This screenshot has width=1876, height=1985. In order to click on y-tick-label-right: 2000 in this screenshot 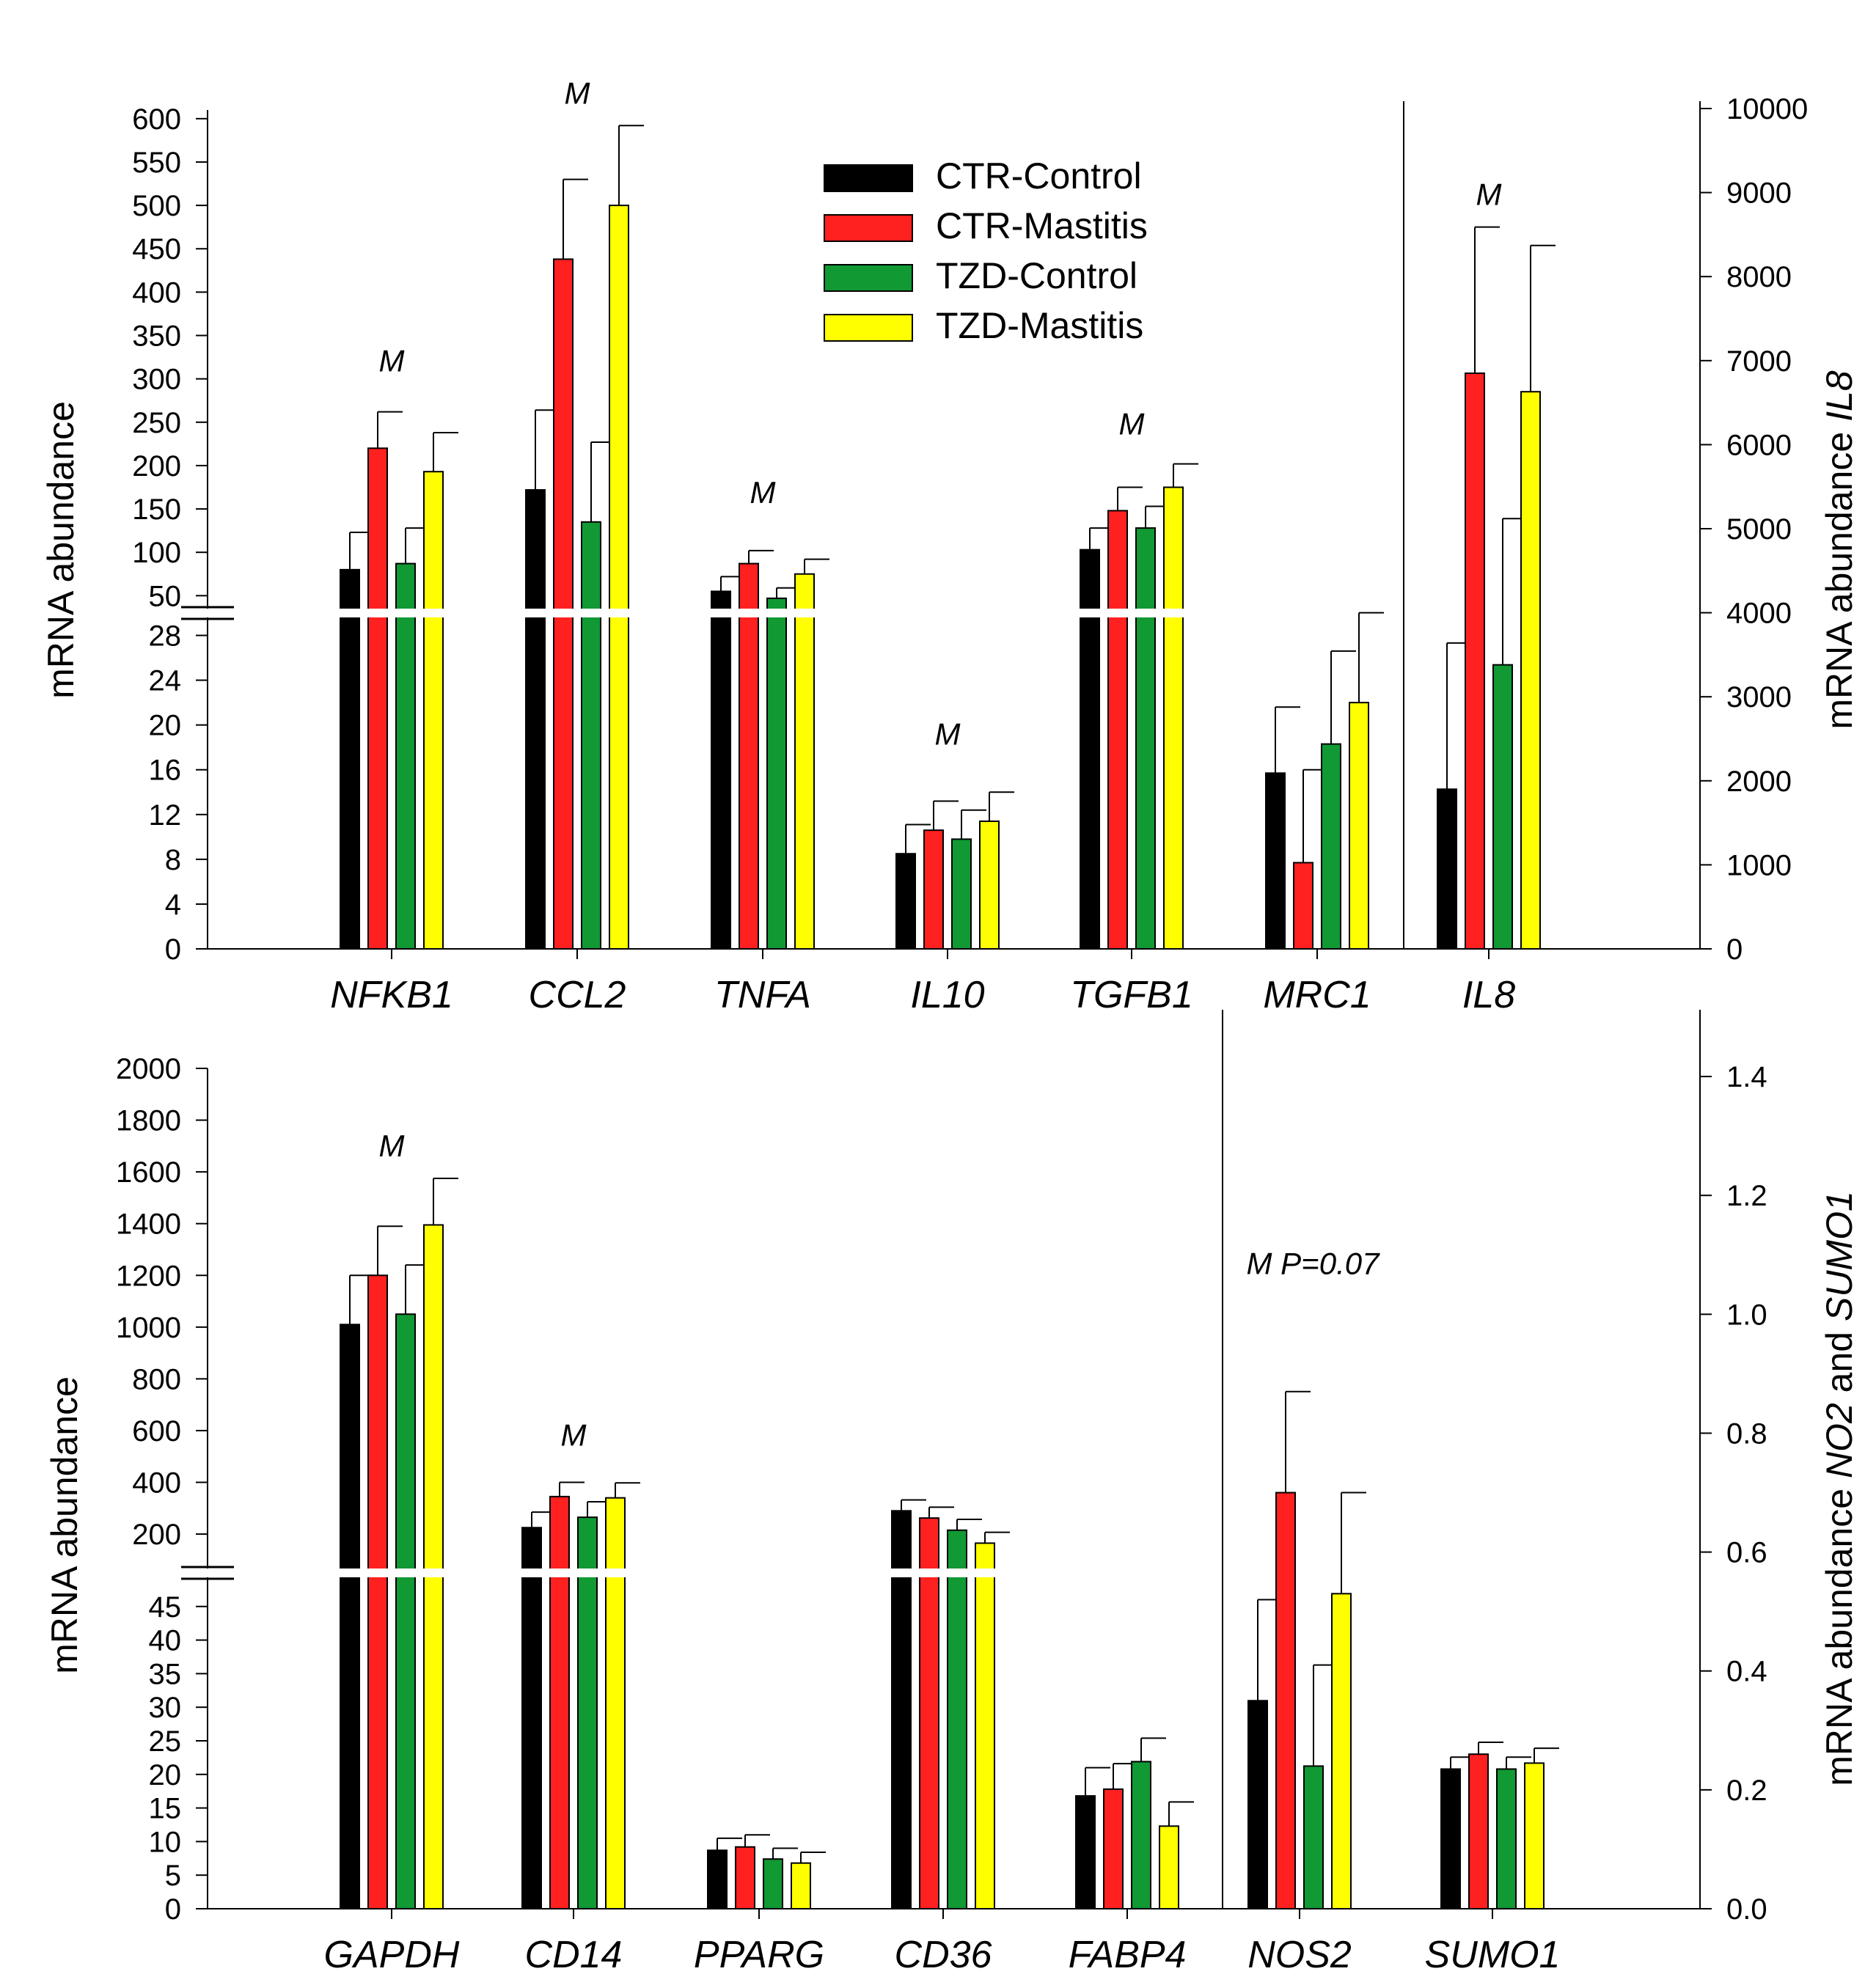, I will do `click(1759, 782)`.